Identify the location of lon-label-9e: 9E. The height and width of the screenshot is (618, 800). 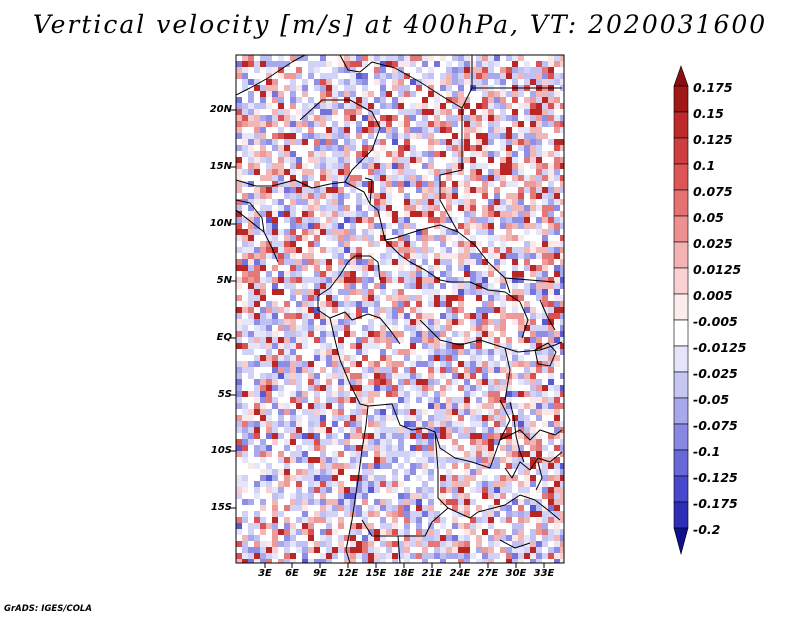
(320, 573).